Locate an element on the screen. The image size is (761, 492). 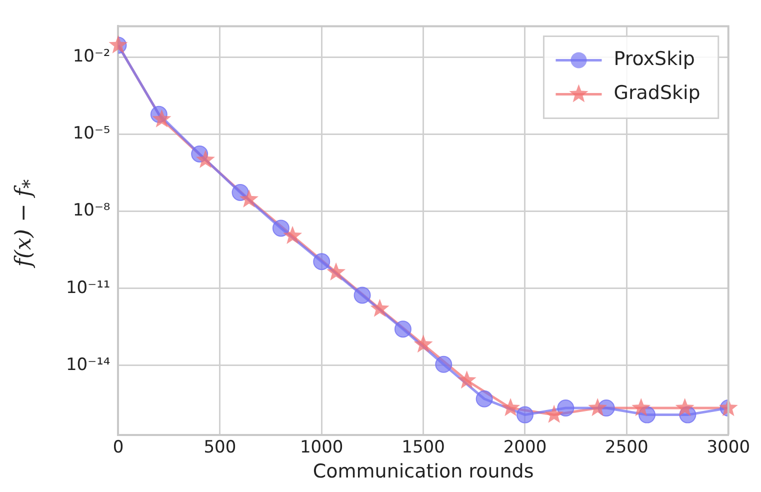
x-tick-label: 500 is located at coordinates (220, 447).